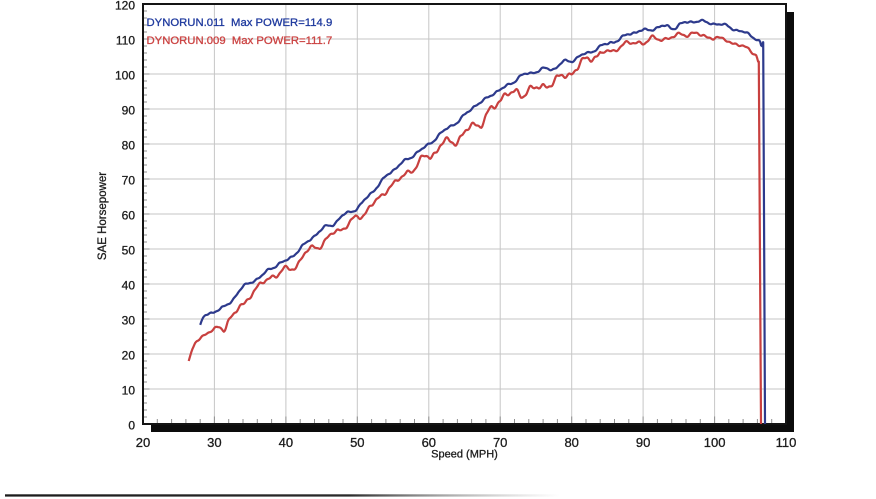  Describe the element at coordinates (129, 390) in the screenshot. I see `svg-text: 10` at that location.